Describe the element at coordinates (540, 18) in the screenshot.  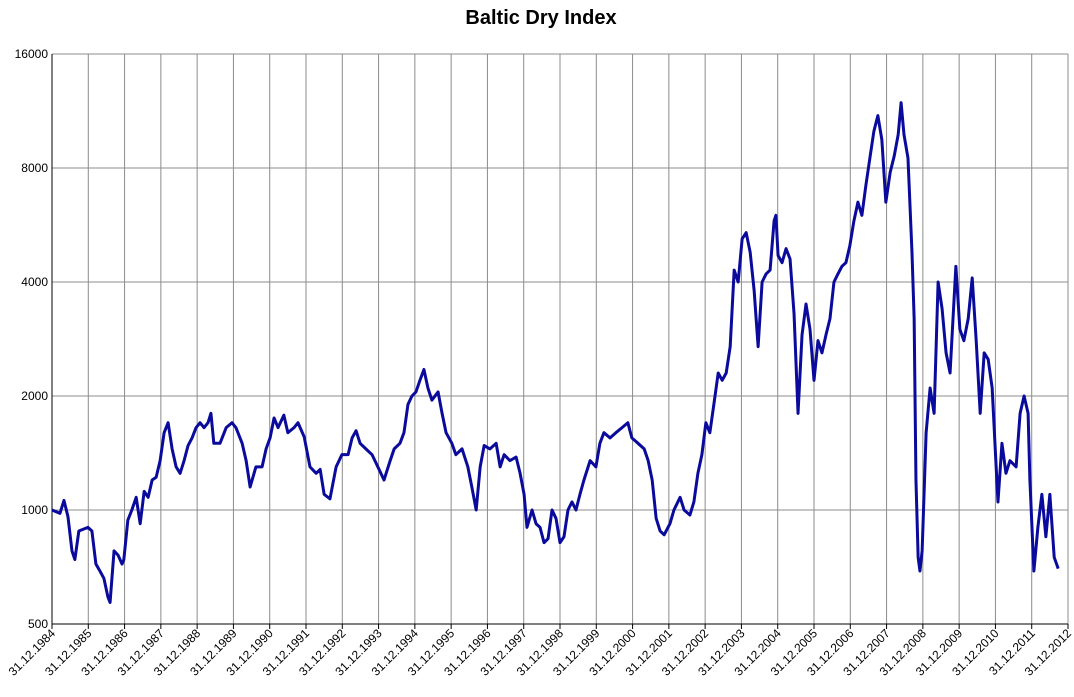
I see `chart-title: Baltic Dry Index` at that location.